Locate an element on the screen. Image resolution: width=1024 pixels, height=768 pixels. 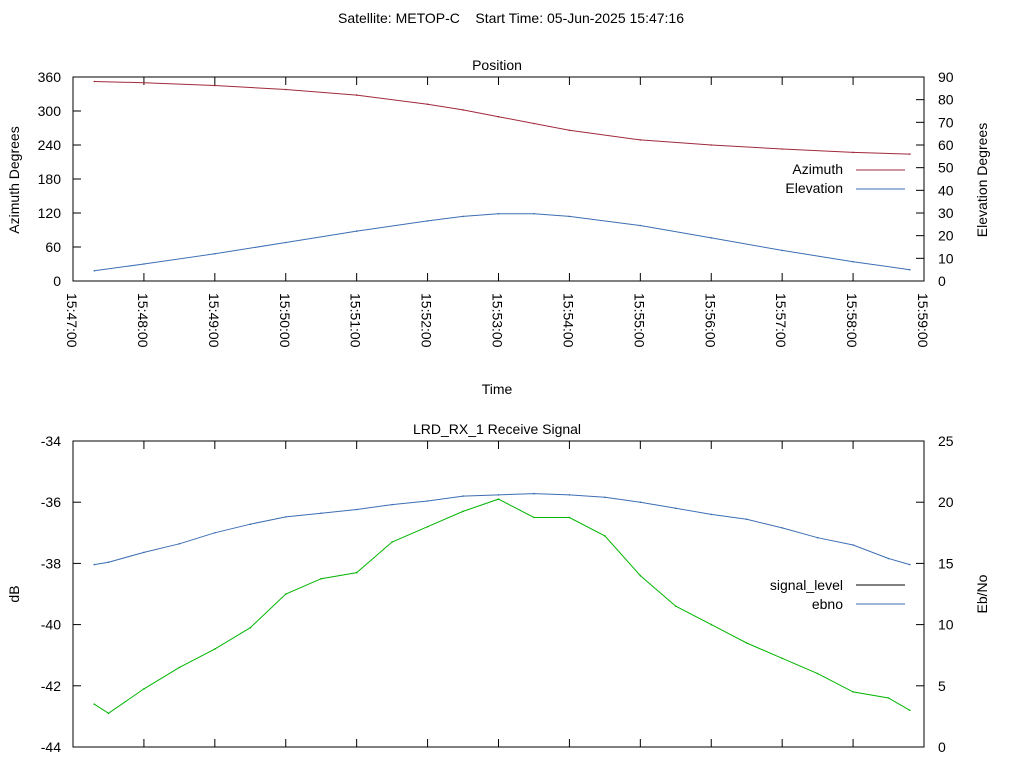
series-line-elevation is located at coordinates (502, 242).